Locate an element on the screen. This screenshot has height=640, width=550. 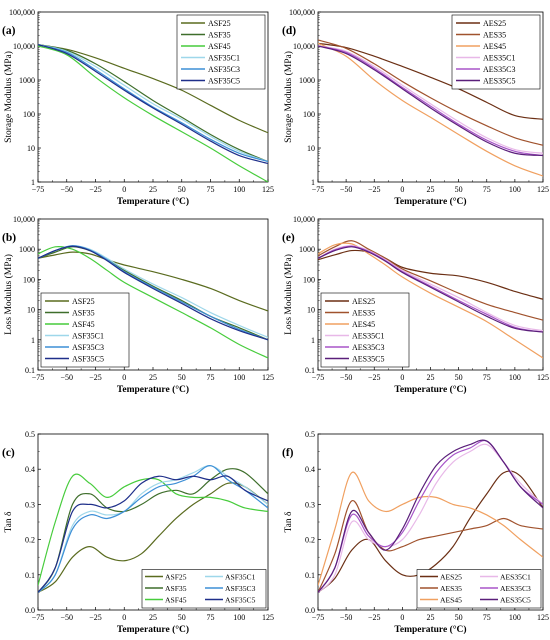
legend-label: AES35C1 is located at coordinates (368, 336).